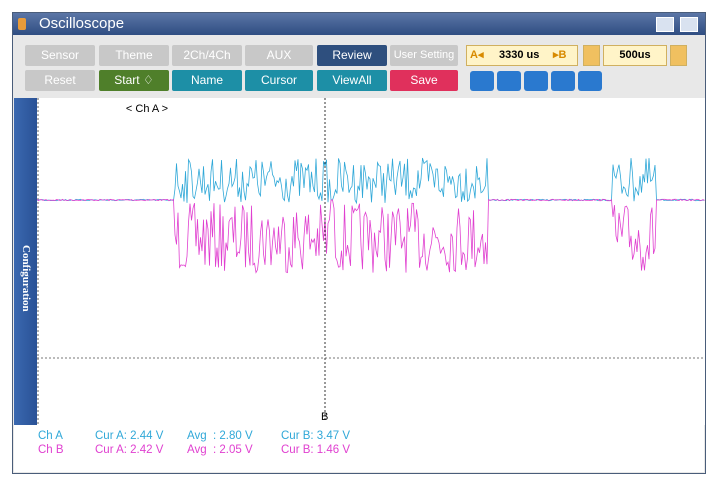  I want to click on status-channel: Ch A, so click(50, 436).